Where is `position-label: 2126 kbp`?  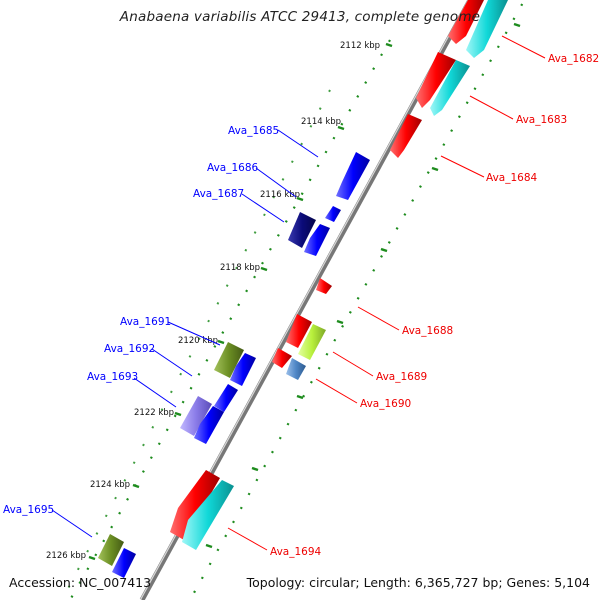
position-label: 2126 kbp is located at coordinates (66, 556).